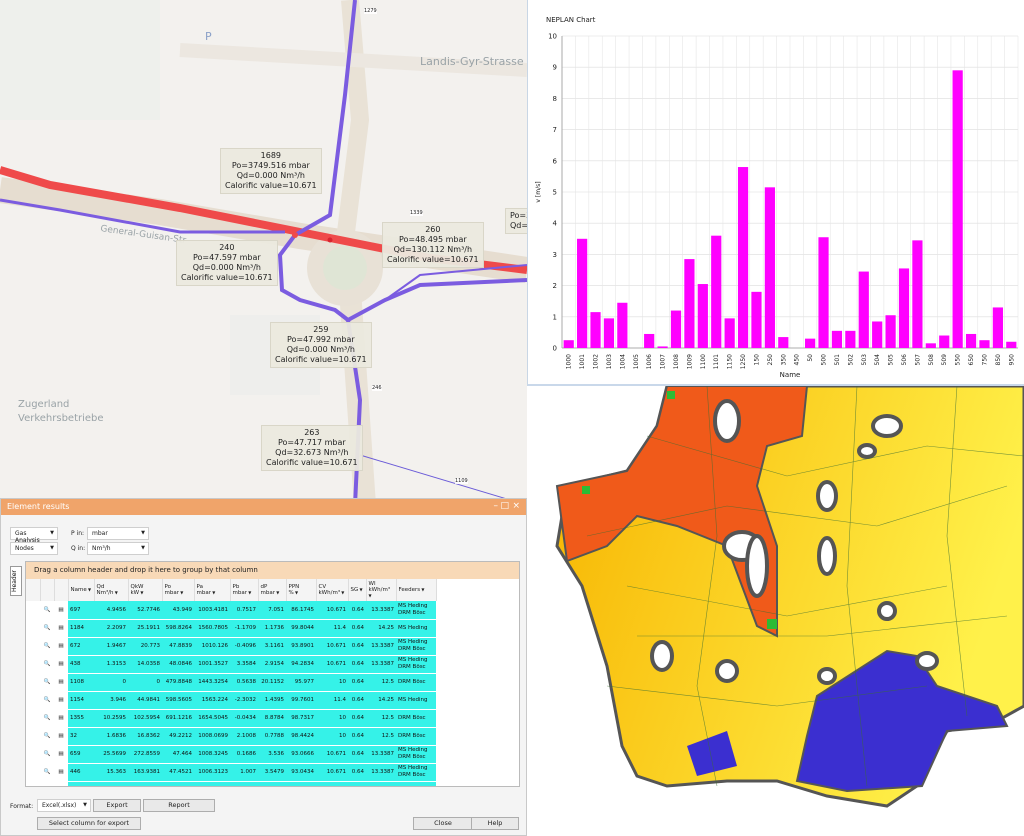 Image resolution: width=1024 pixels, height=836 pixels. Describe the element at coordinates (320, 349) in the screenshot. I see `node-demand: Qd=0.000 Nm³/h` at that location.